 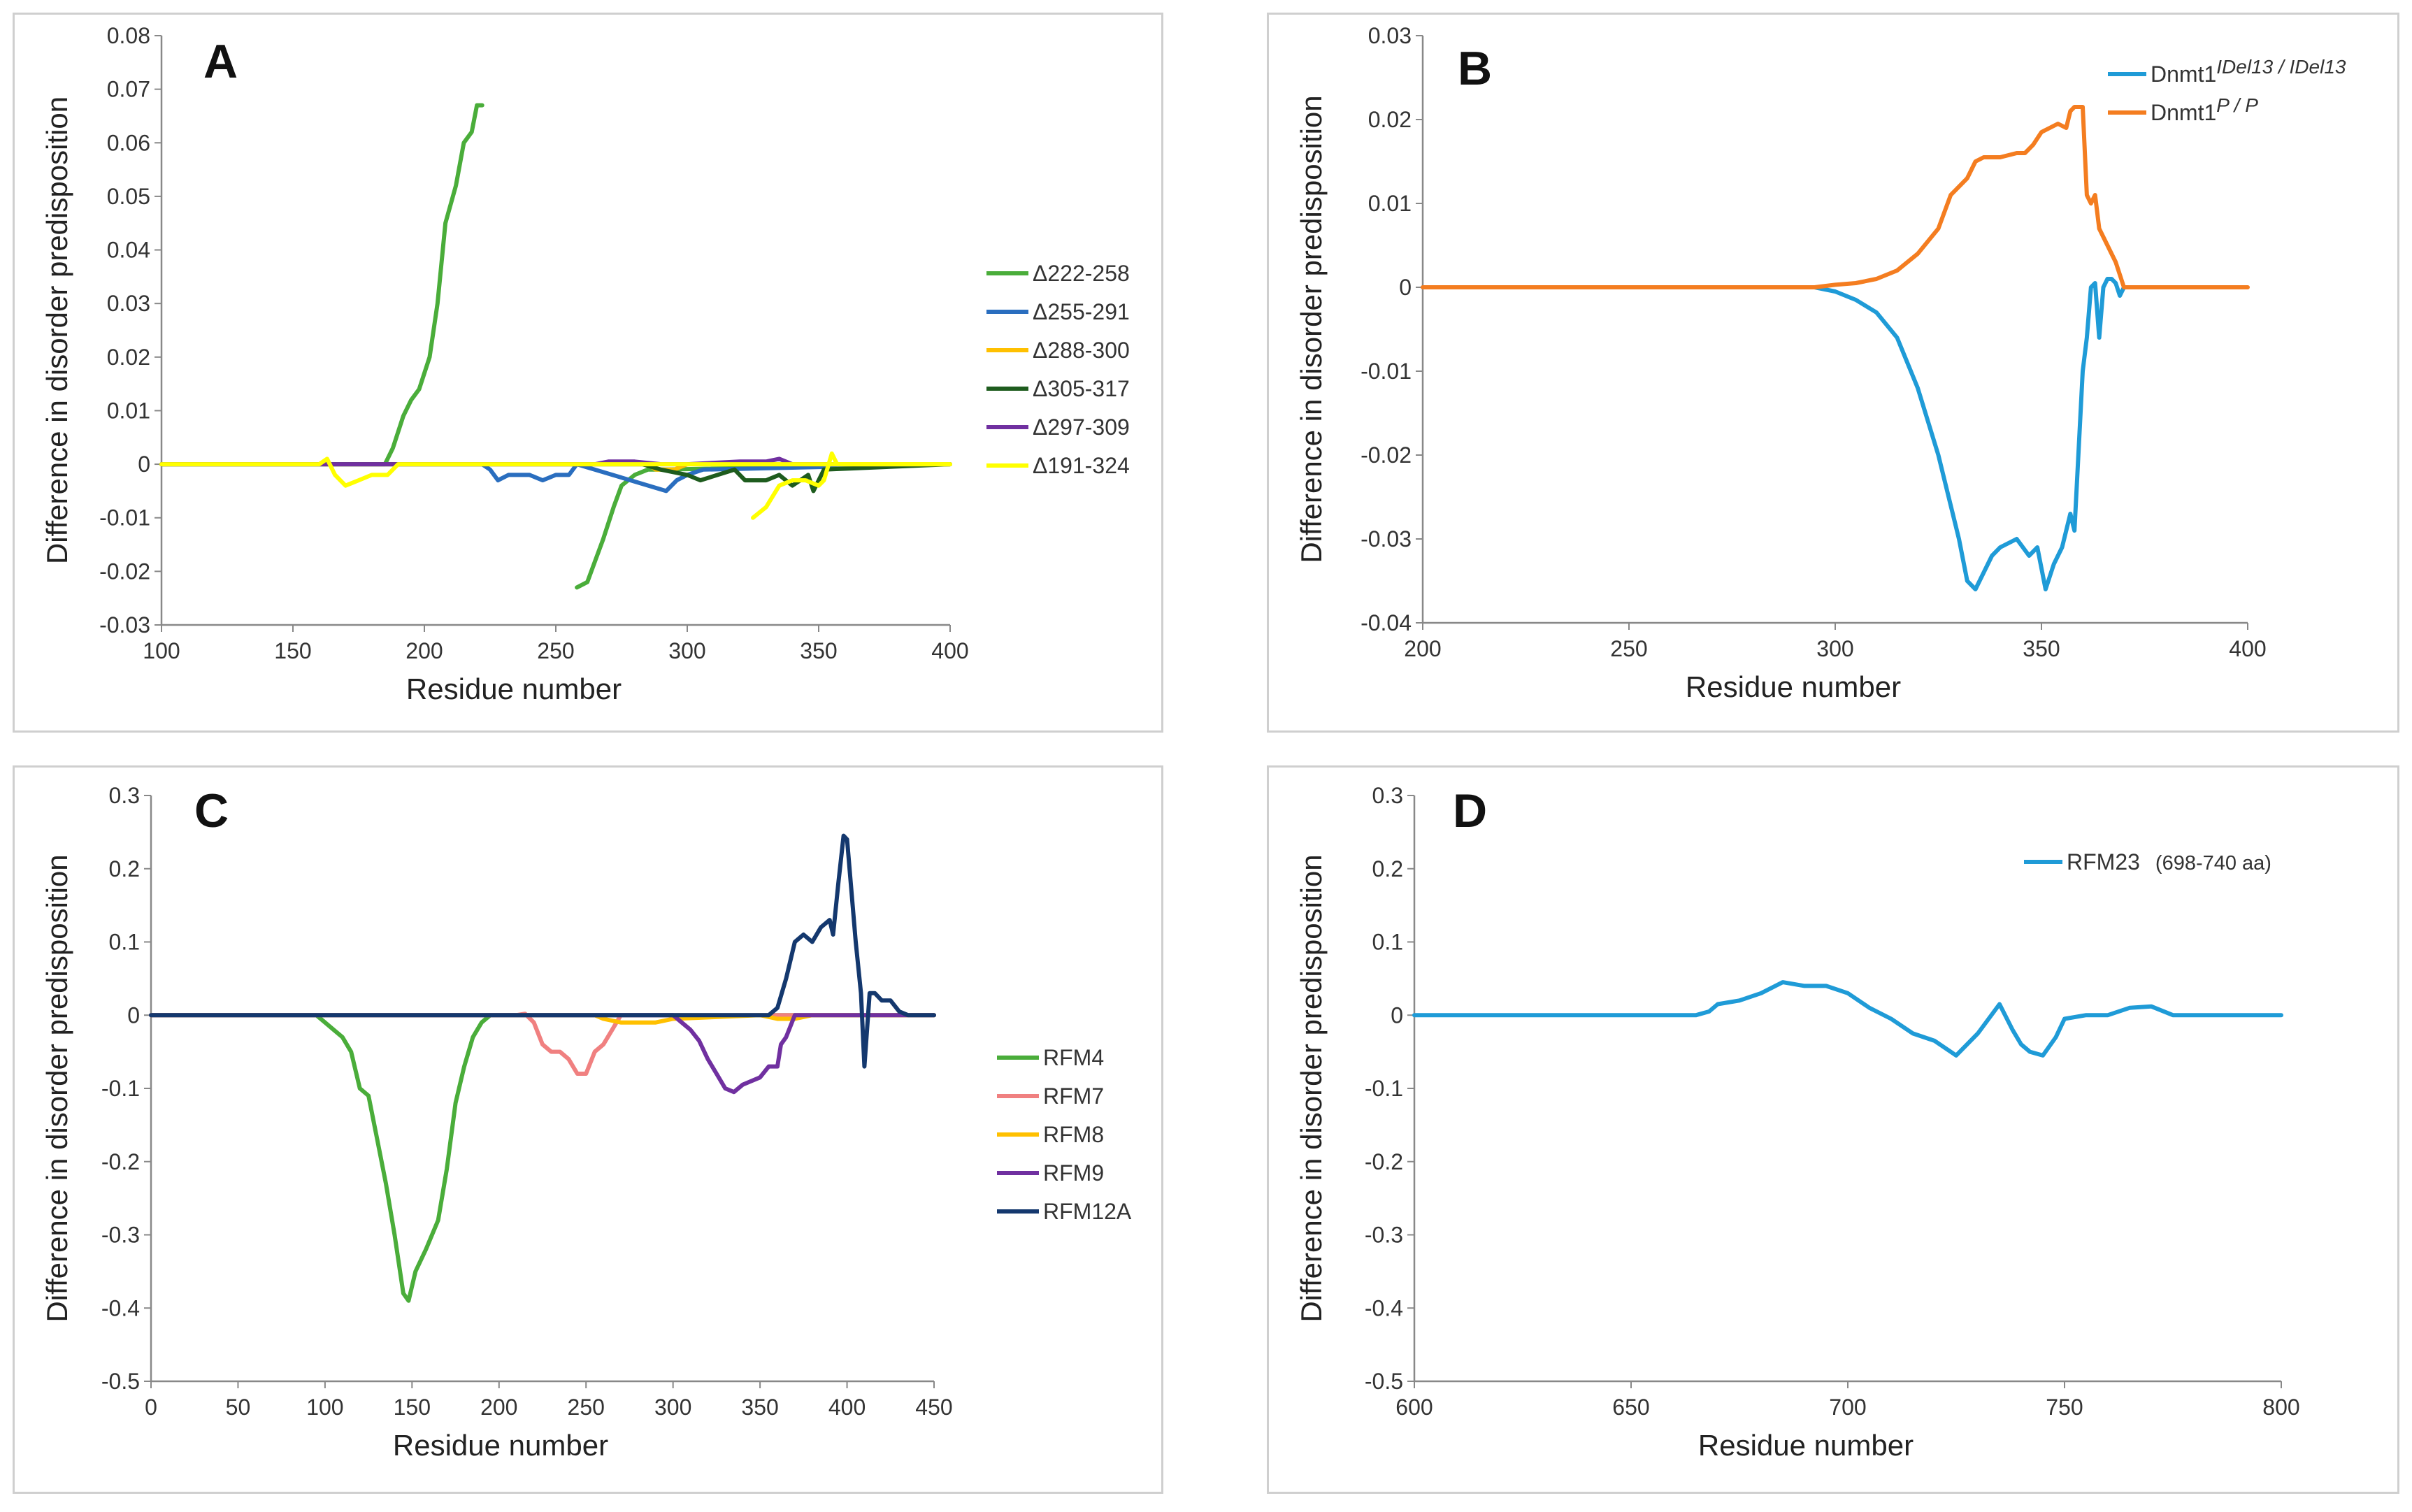 I want to click on legend-entry: Dnmt1P / P, so click(x=2205, y=110).